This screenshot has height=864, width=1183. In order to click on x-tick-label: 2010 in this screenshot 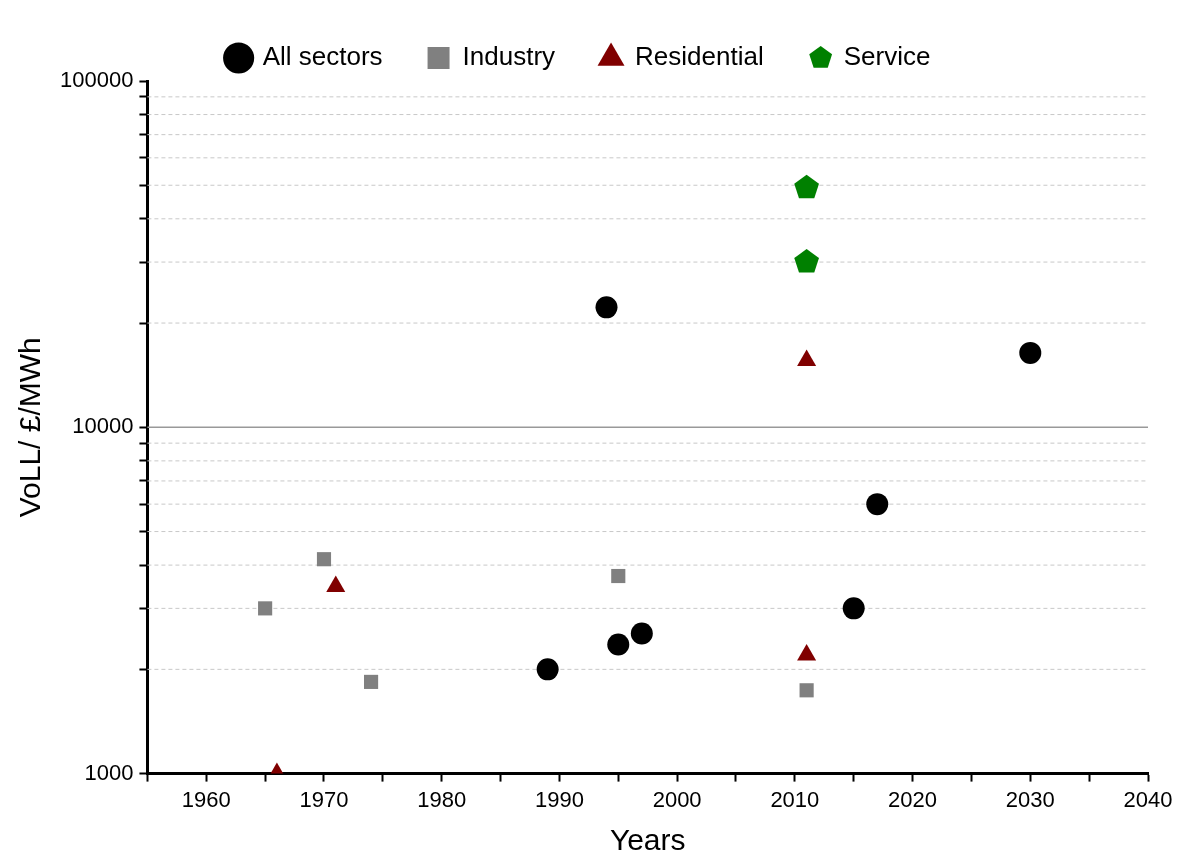, I will do `click(795, 799)`.